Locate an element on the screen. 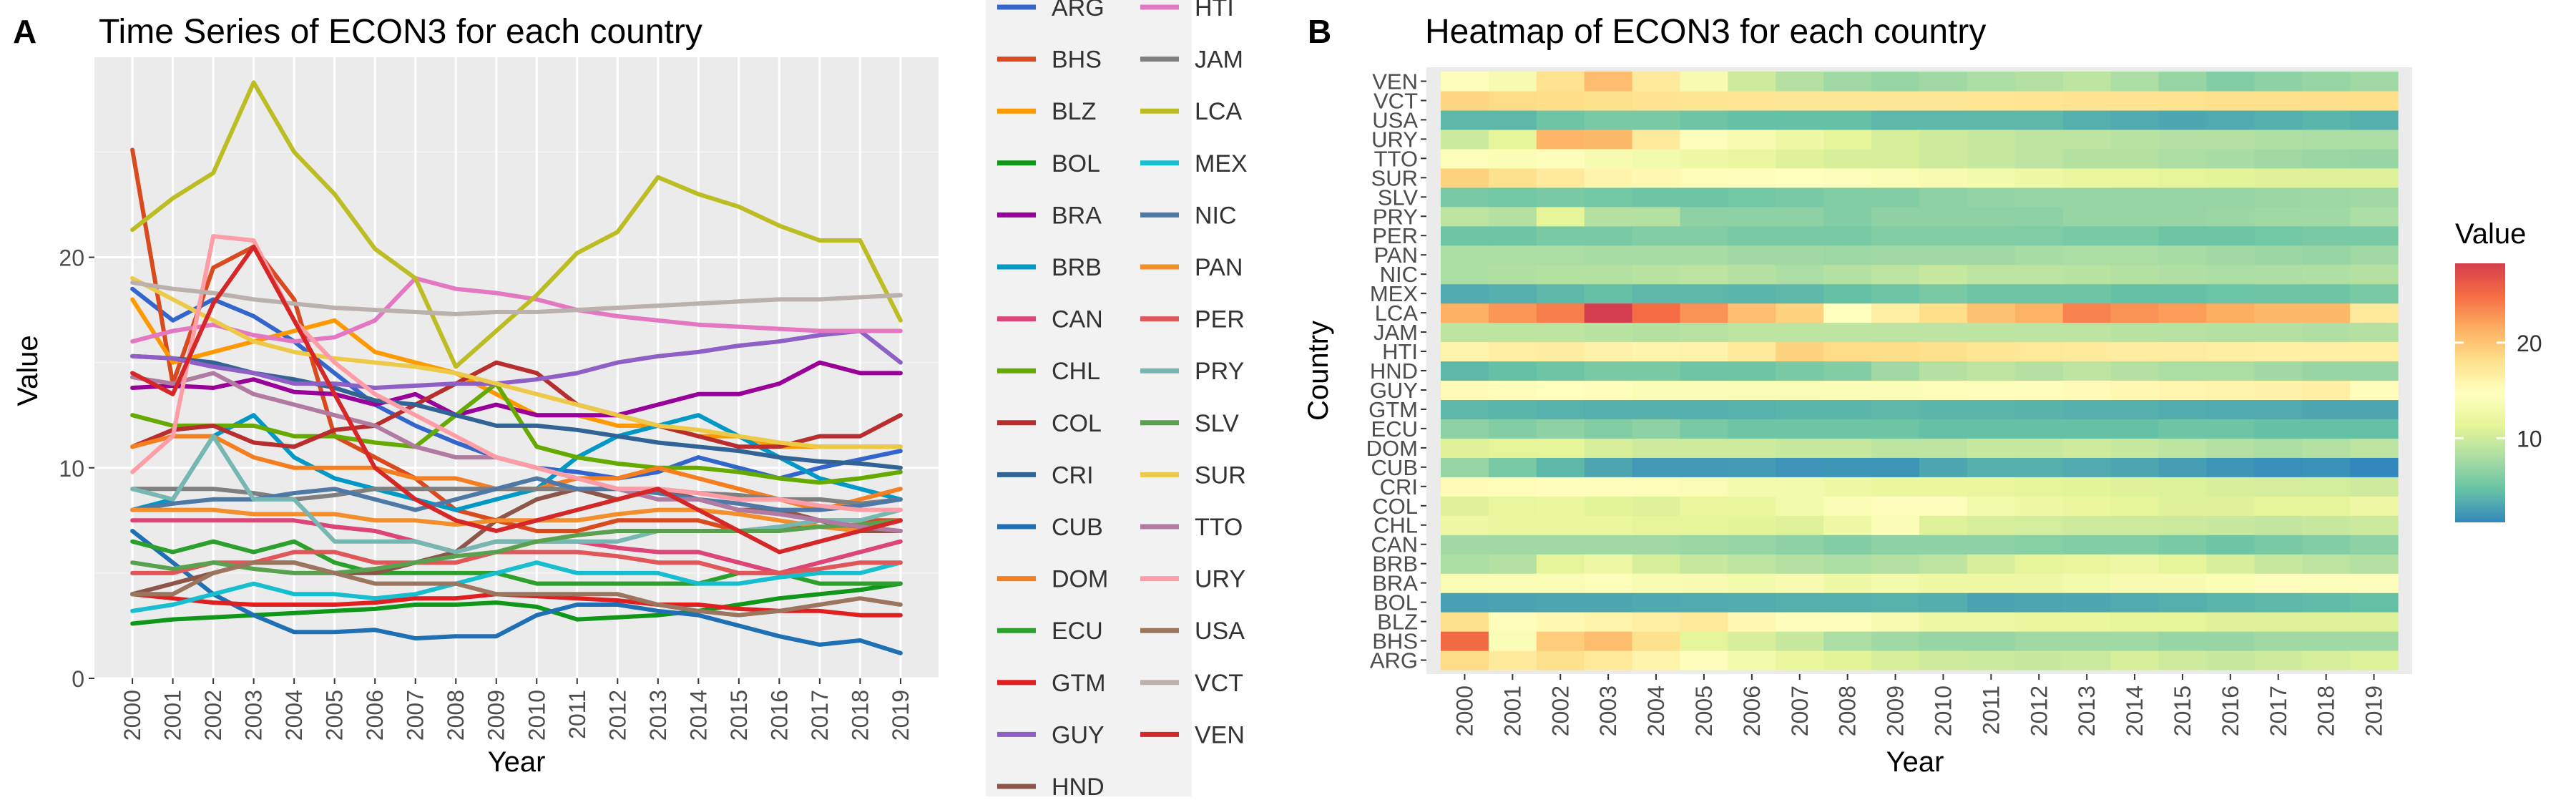 The width and height of the screenshot is (2576, 800). heat-cell-ury-2004 is located at coordinates (1657, 139).